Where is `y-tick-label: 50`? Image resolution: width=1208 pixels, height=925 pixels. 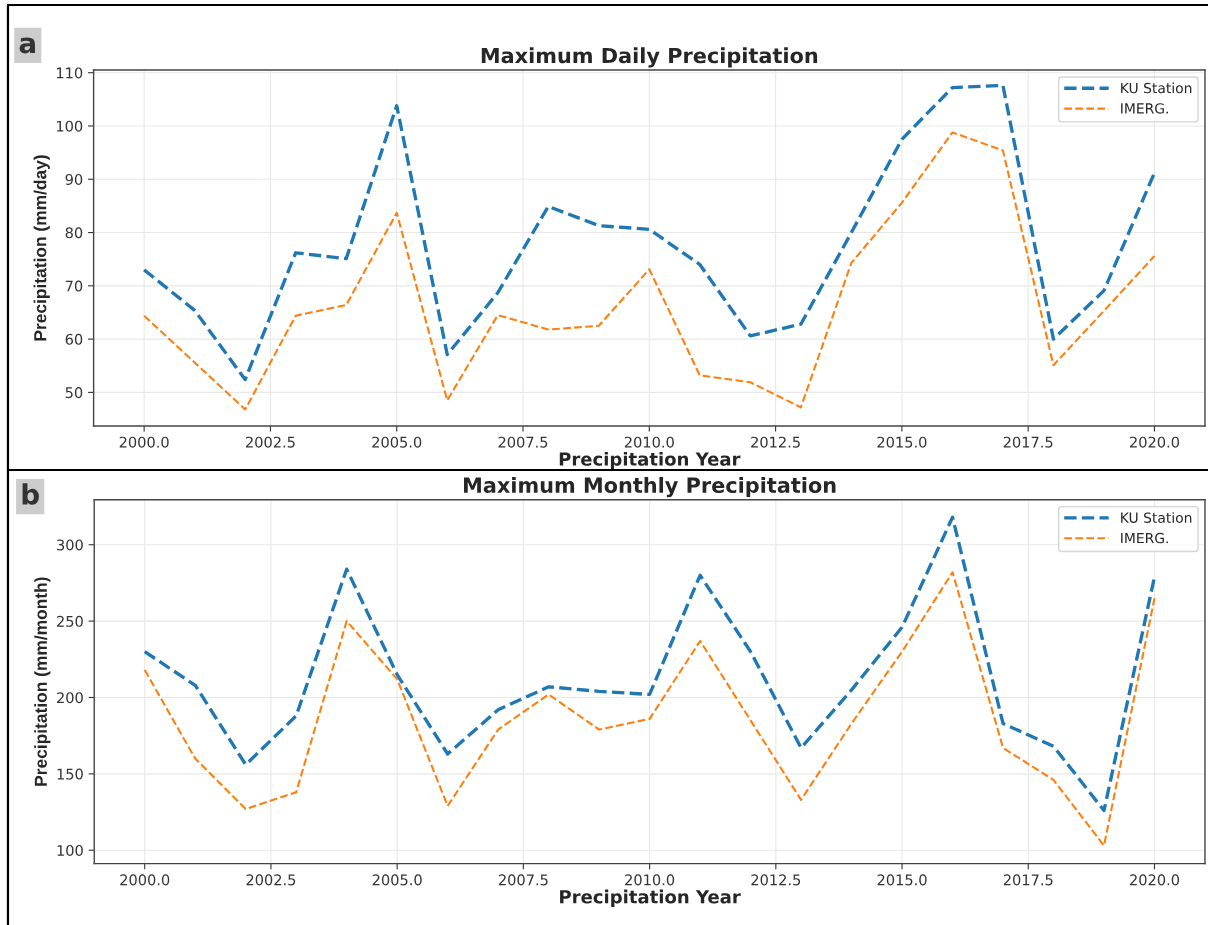 y-tick-label: 50 is located at coordinates (74, 393).